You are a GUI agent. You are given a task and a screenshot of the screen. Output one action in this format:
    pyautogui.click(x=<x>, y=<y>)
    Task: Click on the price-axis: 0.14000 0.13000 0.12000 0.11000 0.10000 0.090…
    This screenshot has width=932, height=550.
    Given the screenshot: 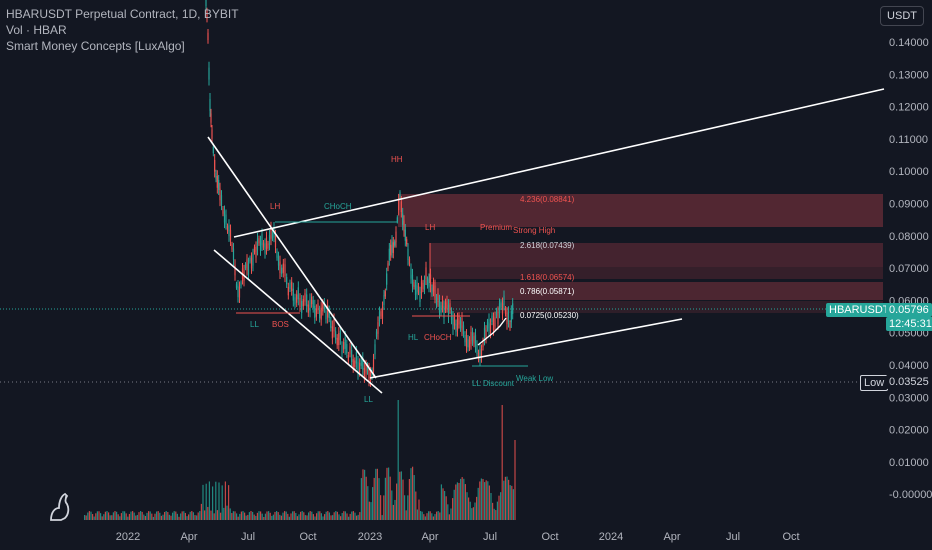 What is the action you would take?
    pyautogui.click(x=910, y=269)
    